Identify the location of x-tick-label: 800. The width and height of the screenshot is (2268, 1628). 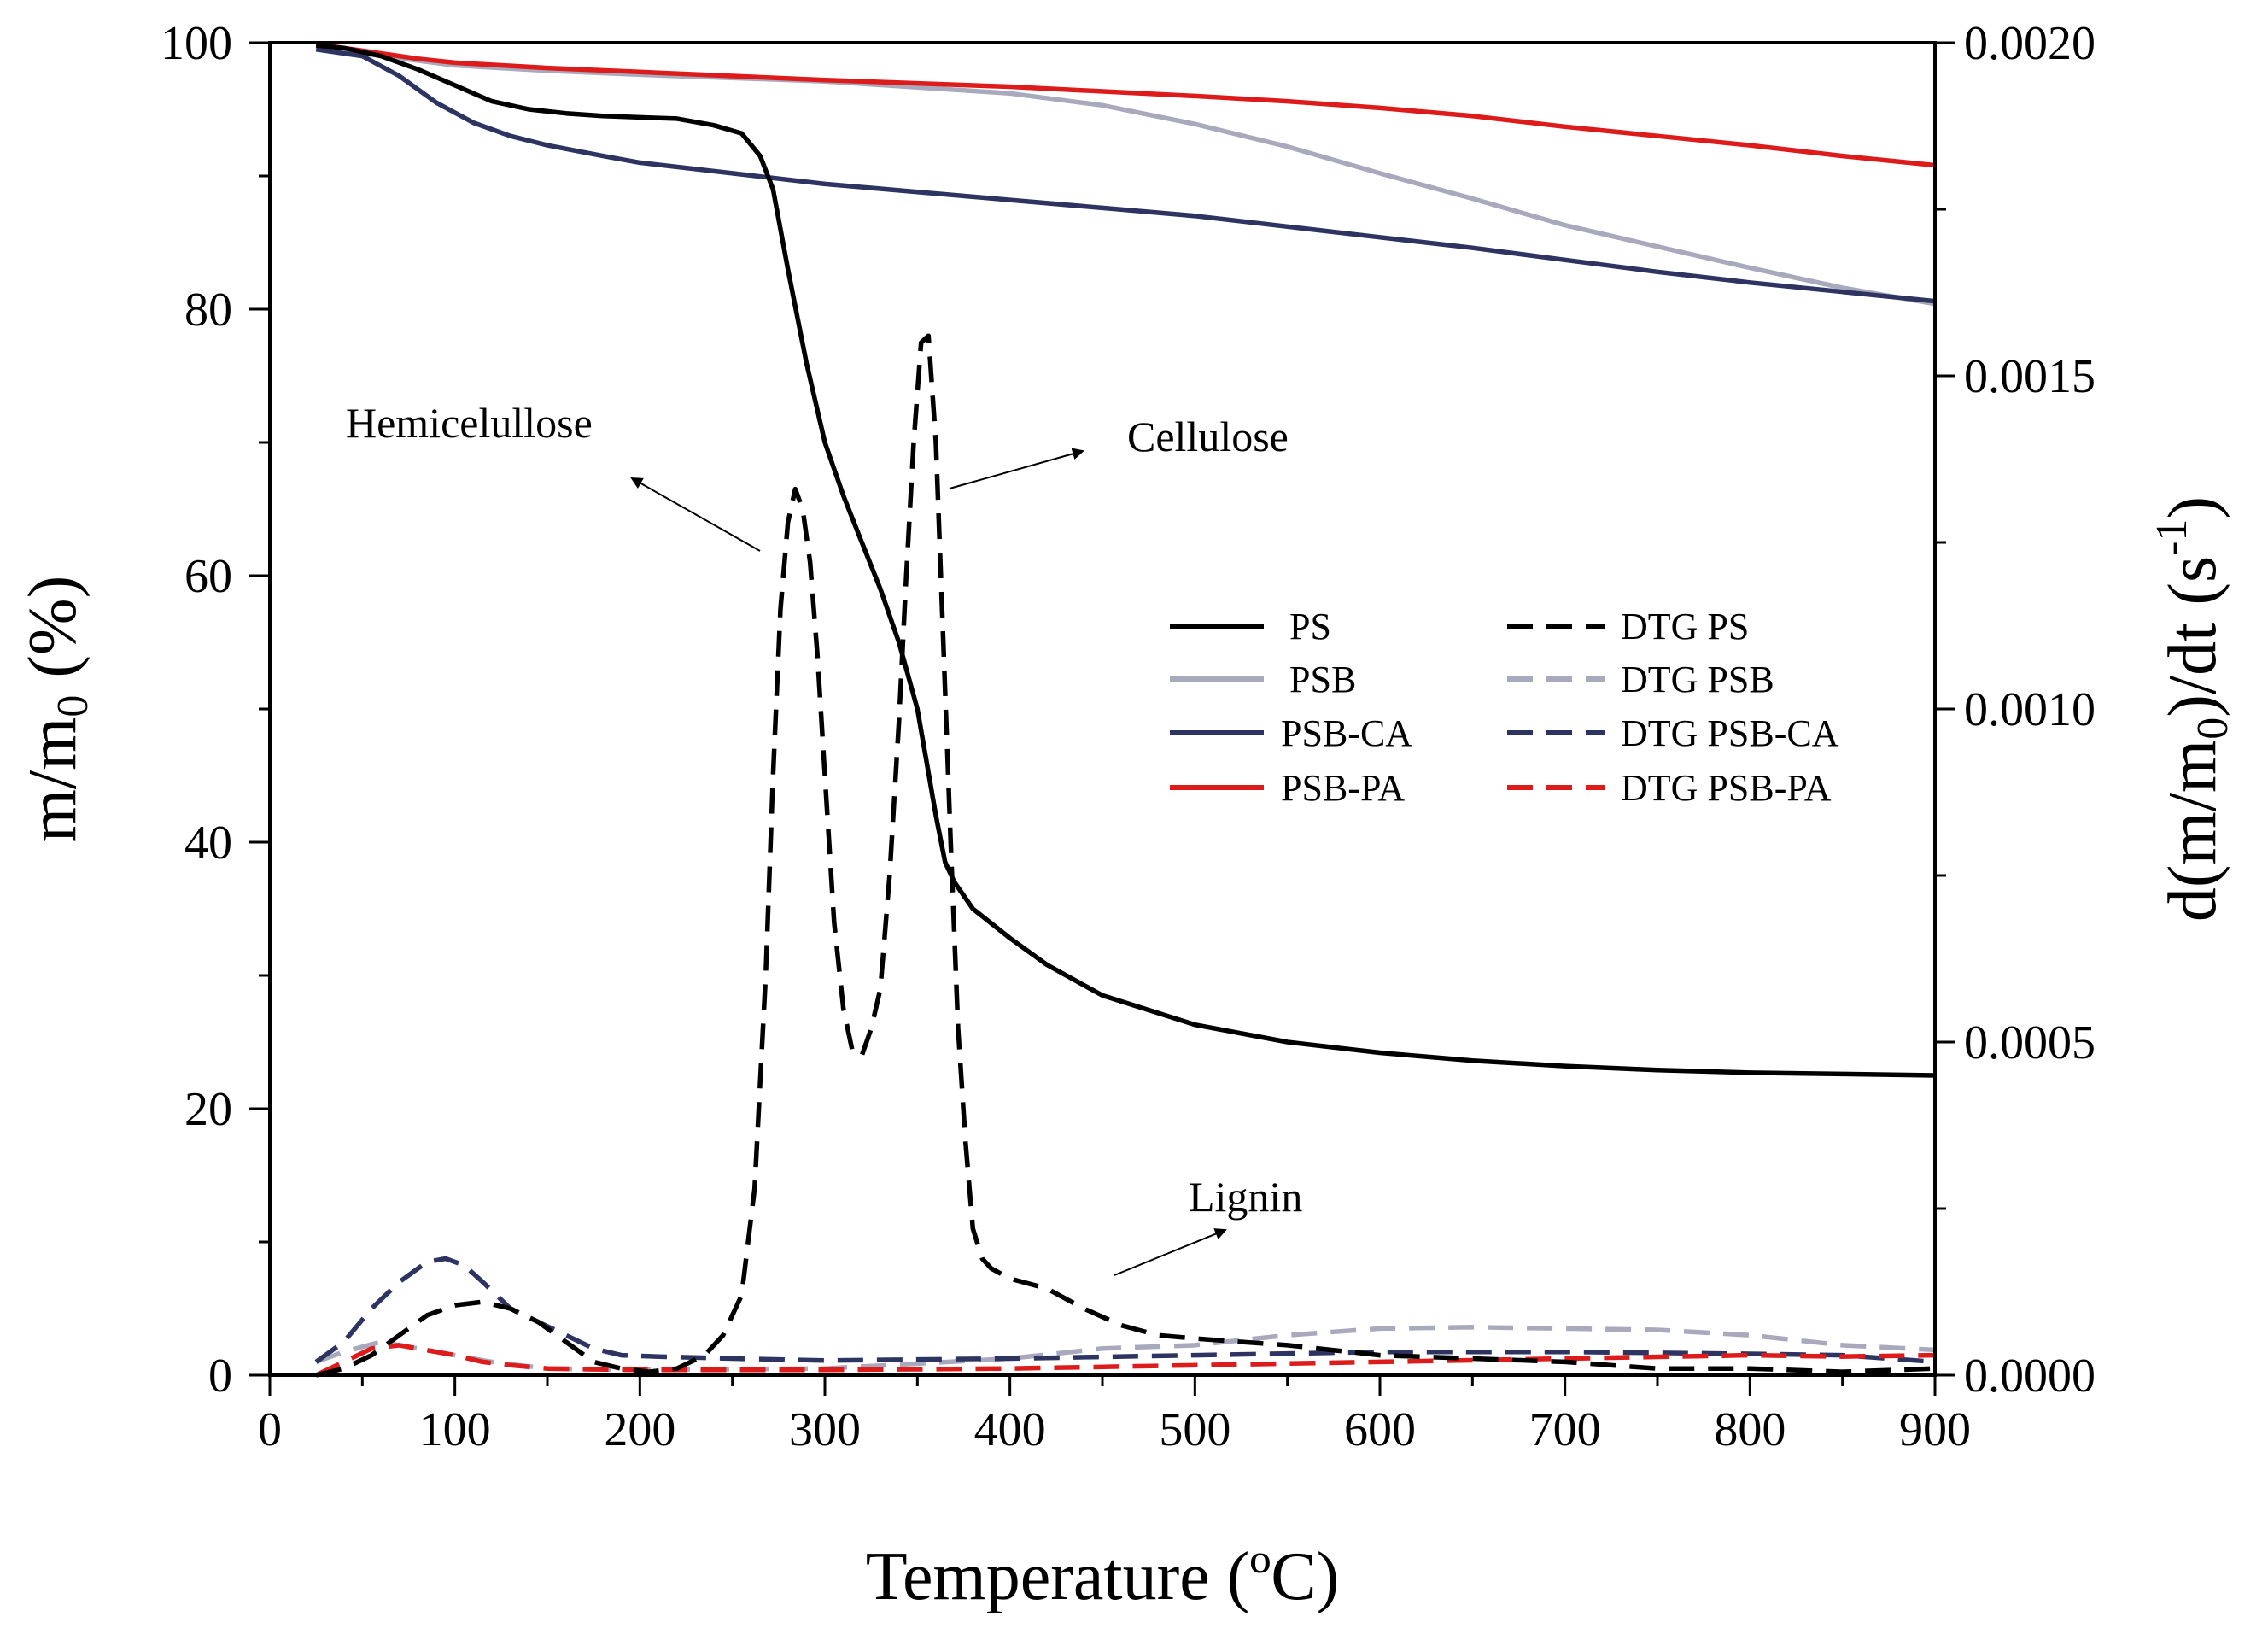
(1750, 1430).